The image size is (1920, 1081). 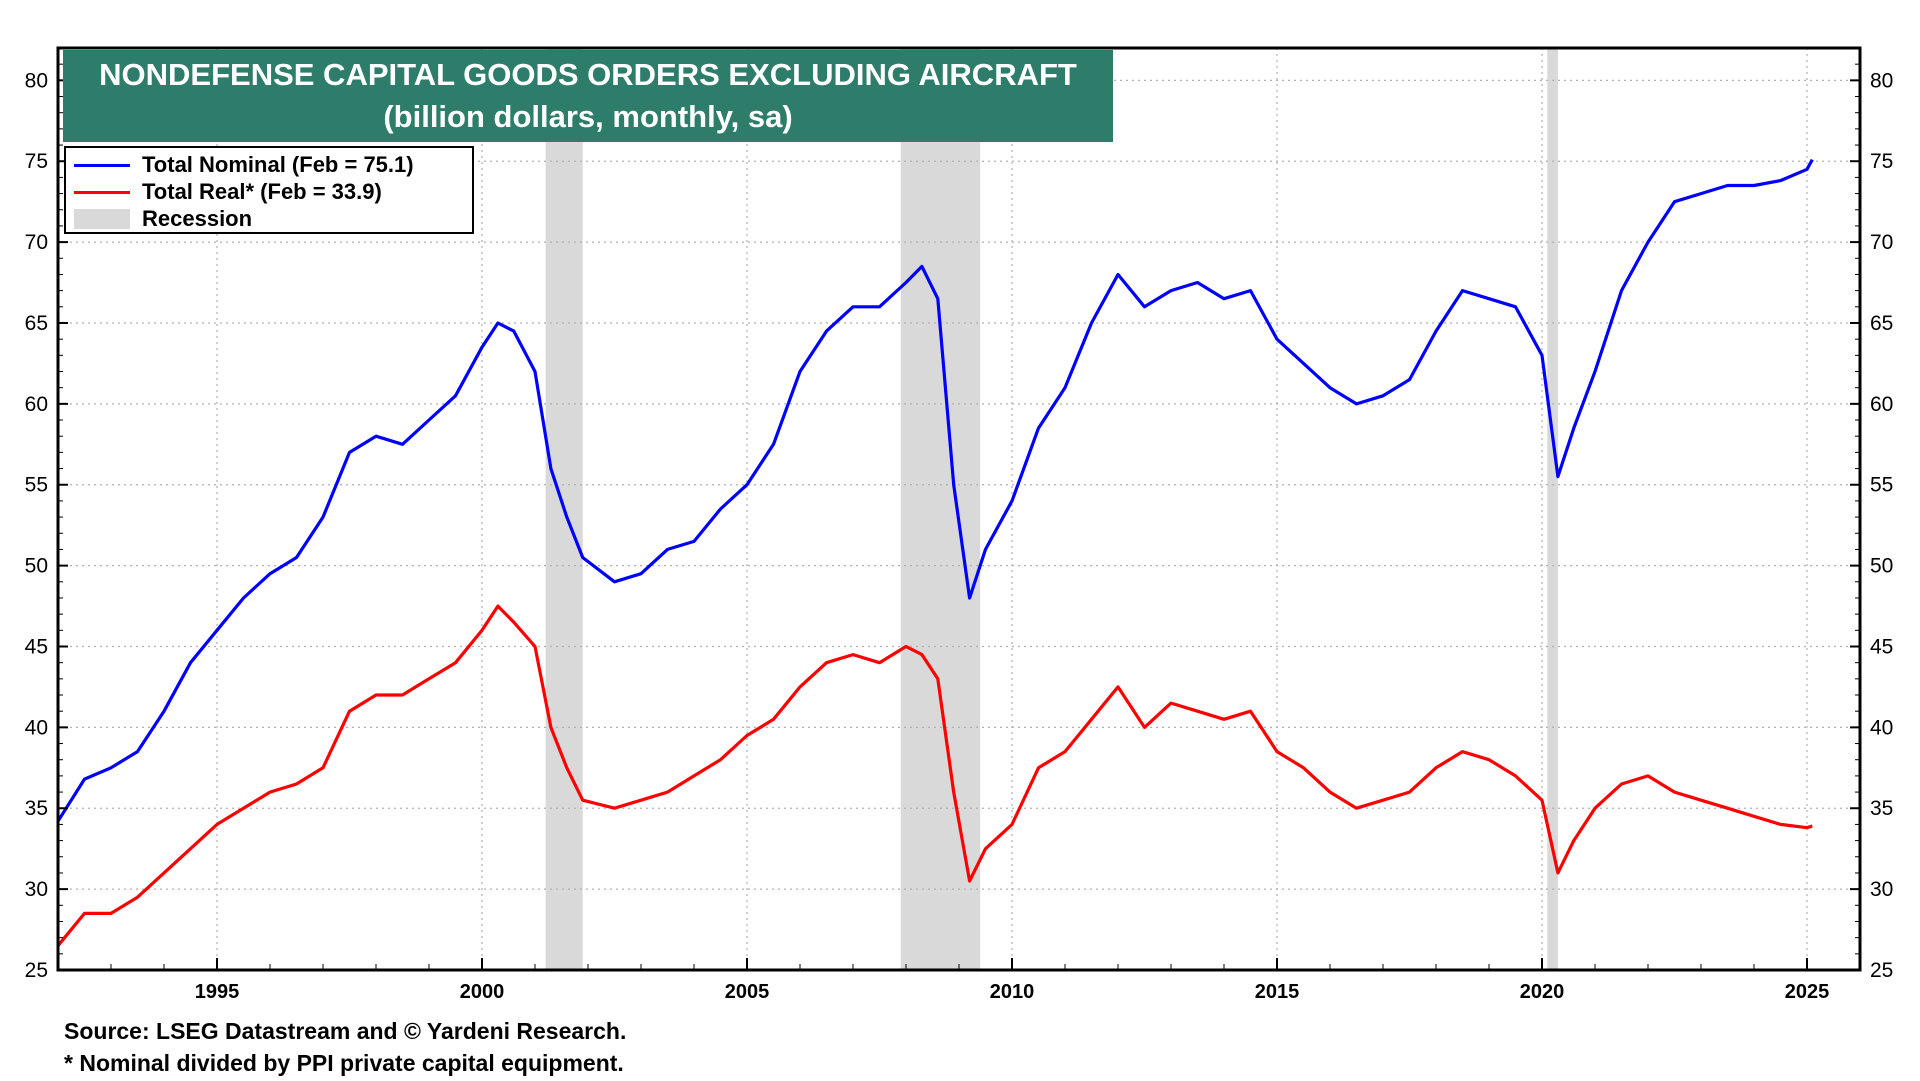 What do you see at coordinates (36, 485) in the screenshot?
I see `y-tick-label-left: 55` at bounding box center [36, 485].